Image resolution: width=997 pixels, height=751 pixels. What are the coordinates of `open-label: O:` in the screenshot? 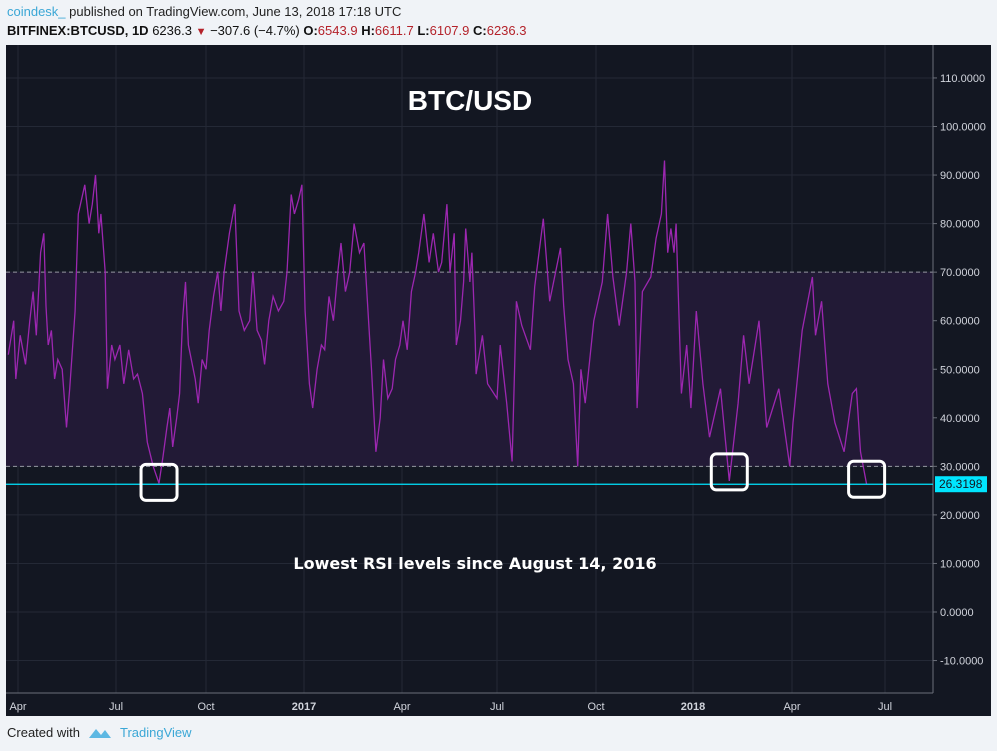 It's located at (310, 30).